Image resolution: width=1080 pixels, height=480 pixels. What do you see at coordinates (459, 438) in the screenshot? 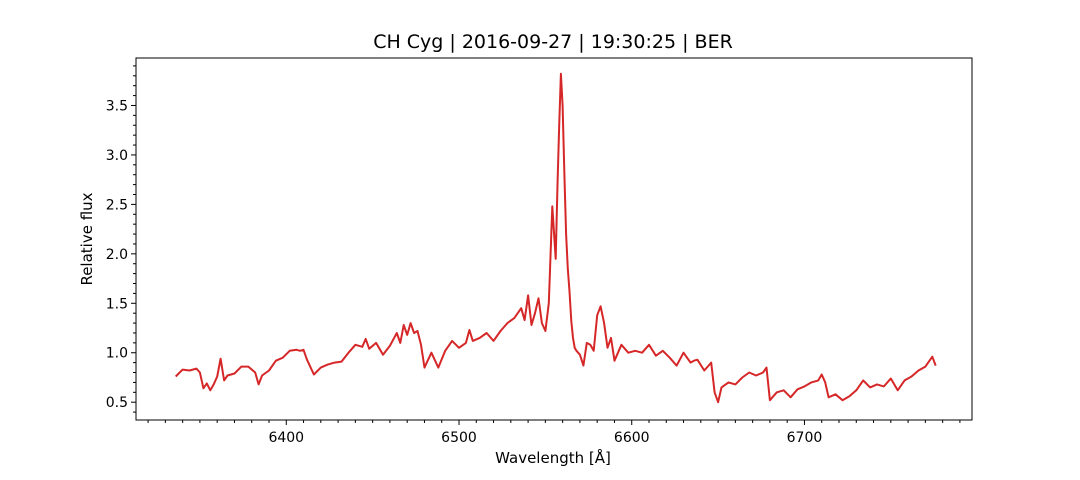
I see `x-tick-label: 6500` at bounding box center [459, 438].